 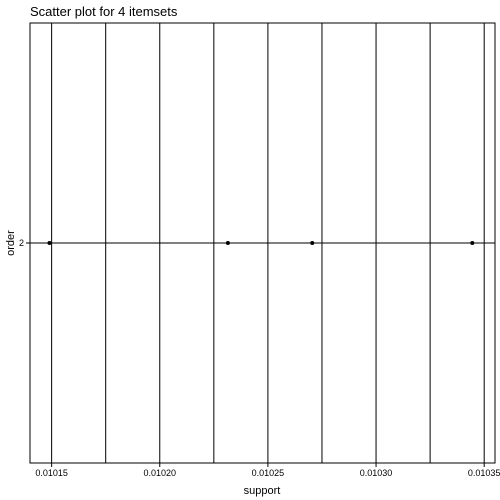 What do you see at coordinates (484, 473) in the screenshot?
I see `x-tick-label: 0.01035` at bounding box center [484, 473].